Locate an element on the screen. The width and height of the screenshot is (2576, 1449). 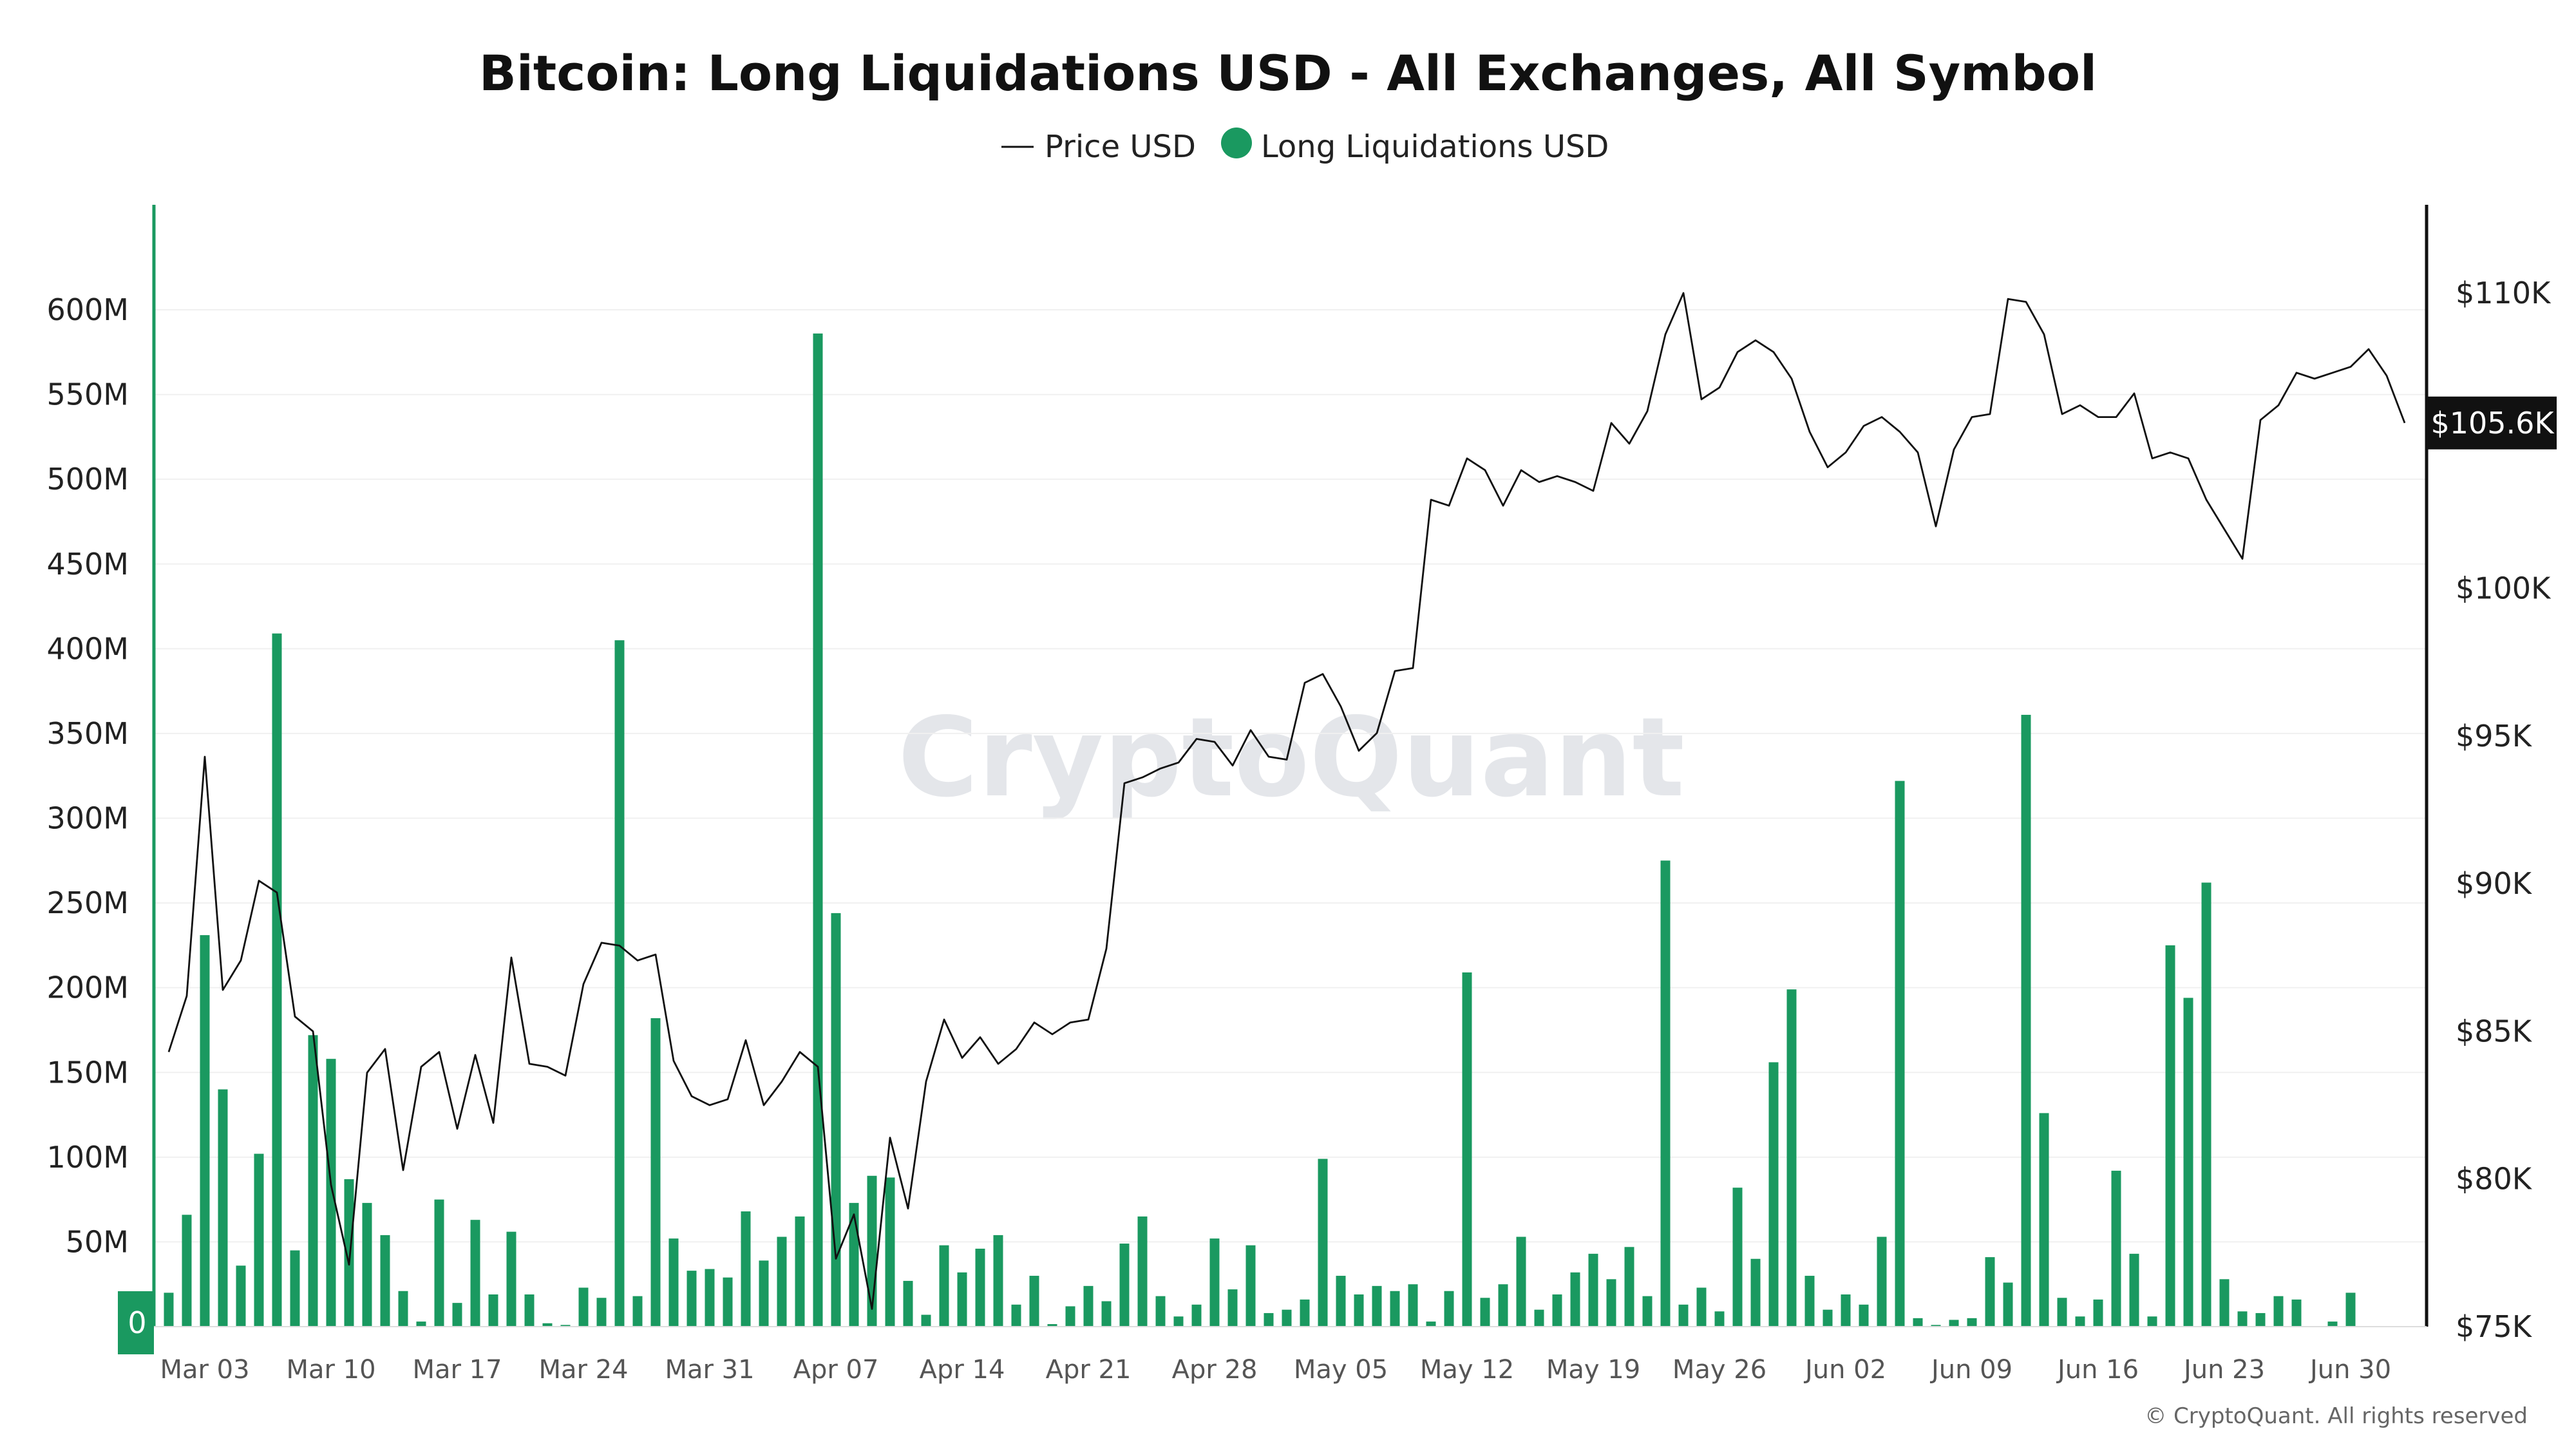
legend-liquidations-label: Long Liquidations USD is located at coordinates (1435, 147).